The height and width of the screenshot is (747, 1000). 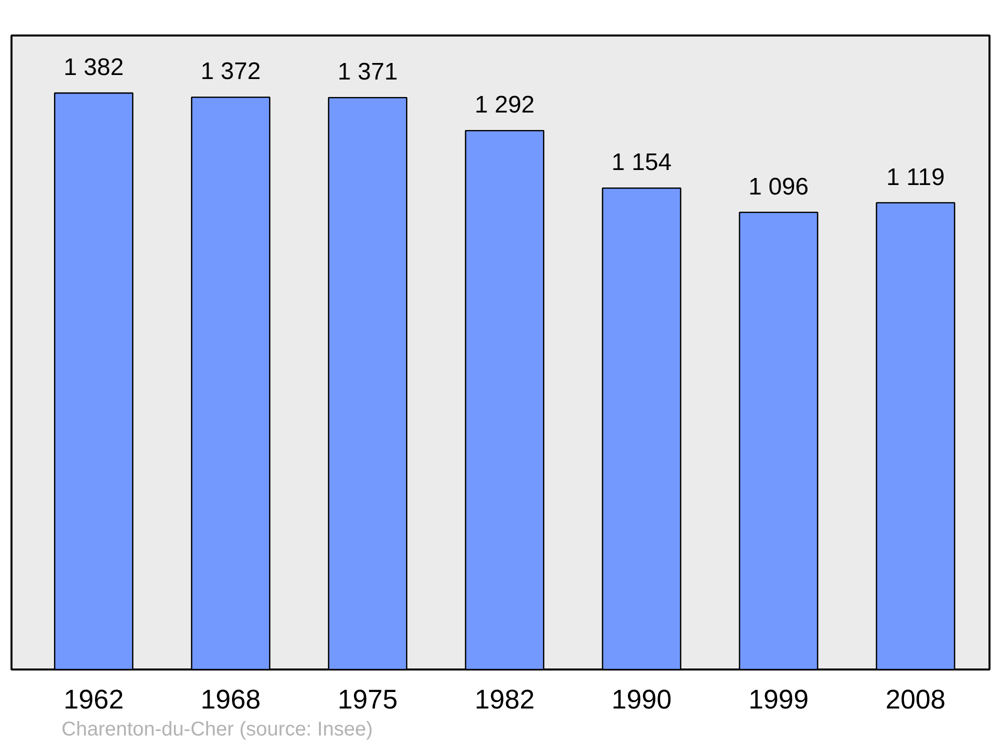 I want to click on data-label: 1 372, so click(x=230, y=72).